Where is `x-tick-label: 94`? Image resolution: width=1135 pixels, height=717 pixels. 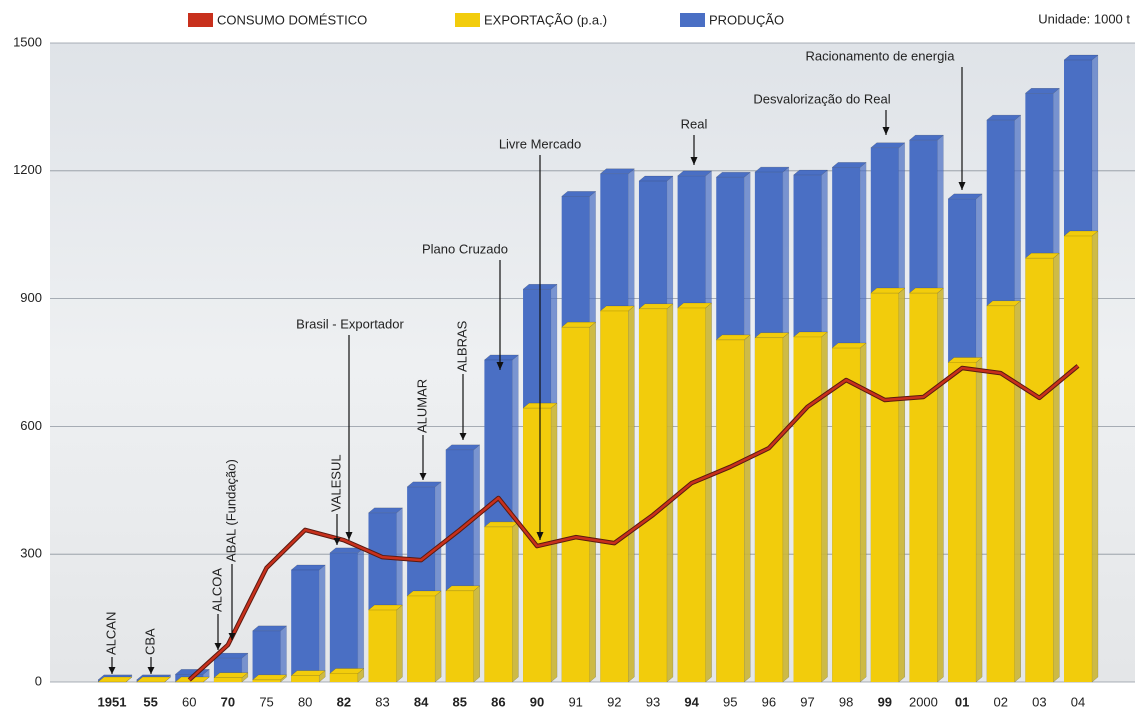
x-tick-label: 94 is located at coordinates (691, 701).